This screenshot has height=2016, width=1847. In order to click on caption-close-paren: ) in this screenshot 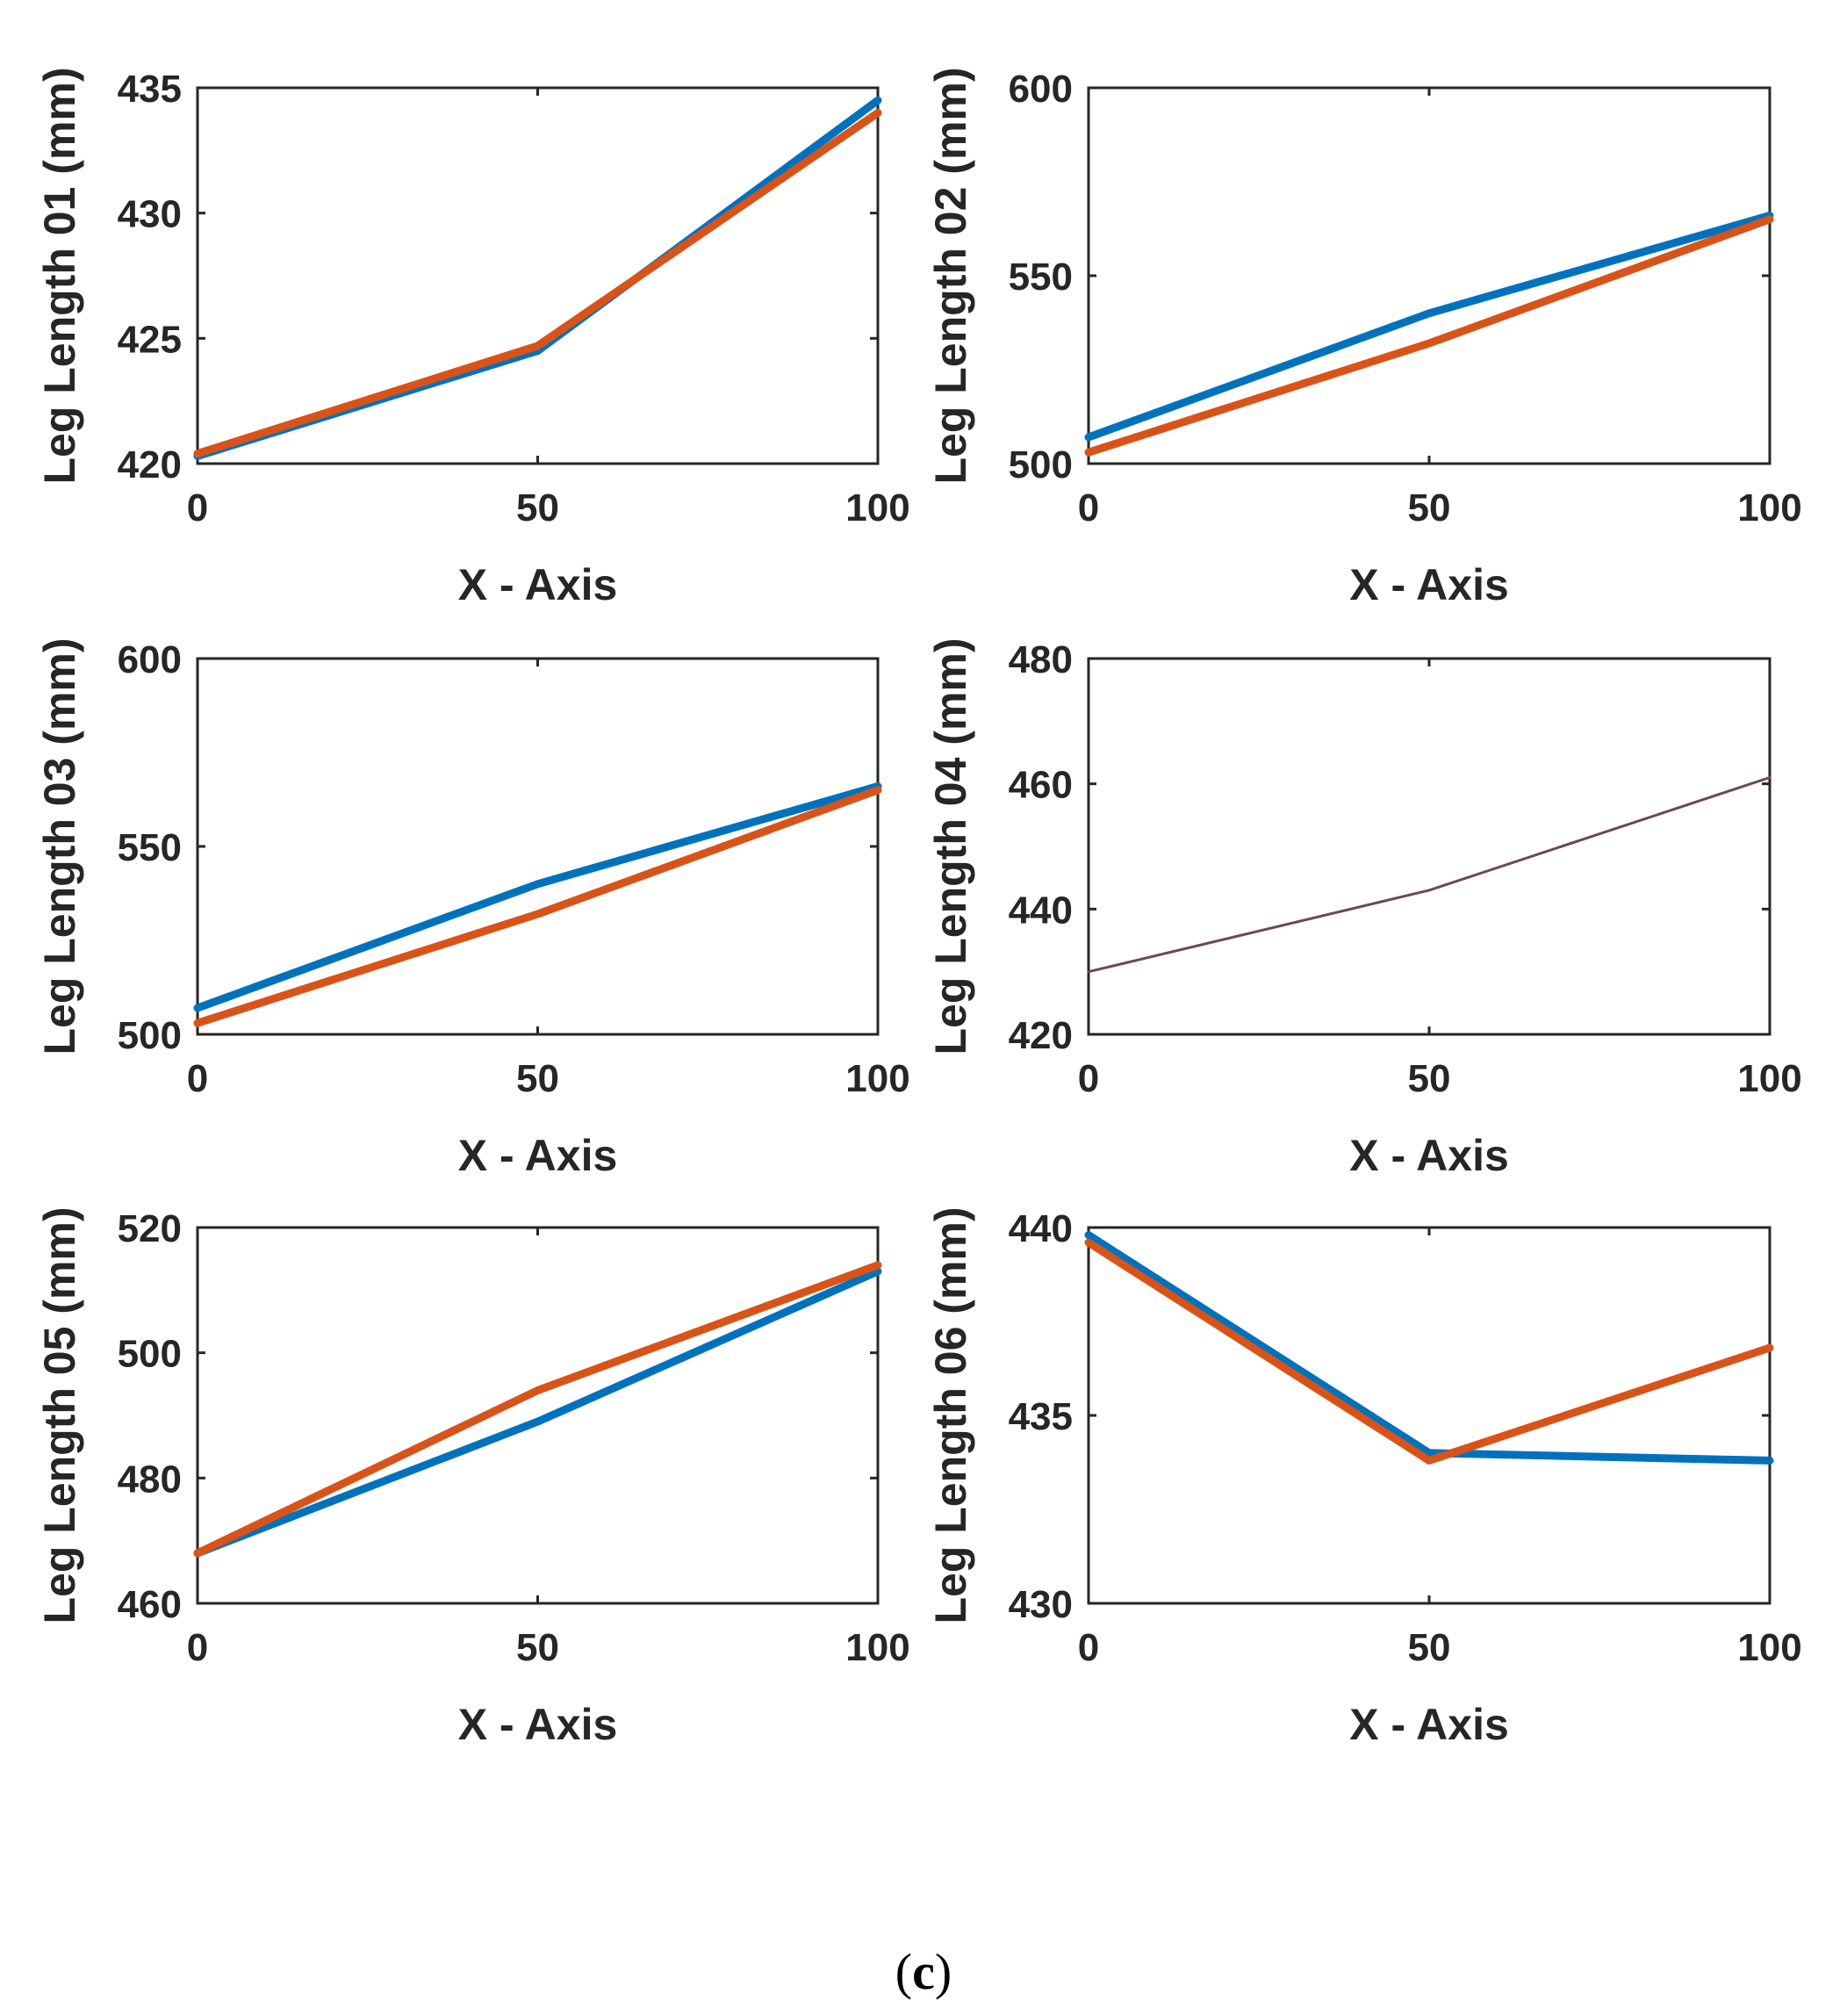, I will do `click(943, 1971)`.